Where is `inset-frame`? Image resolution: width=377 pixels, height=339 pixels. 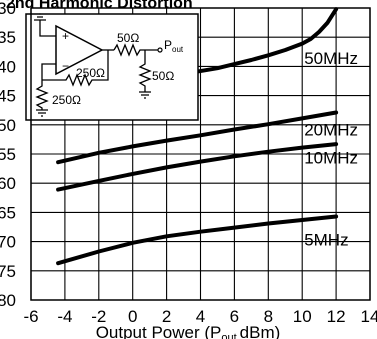 inset-frame is located at coordinates (112, 67).